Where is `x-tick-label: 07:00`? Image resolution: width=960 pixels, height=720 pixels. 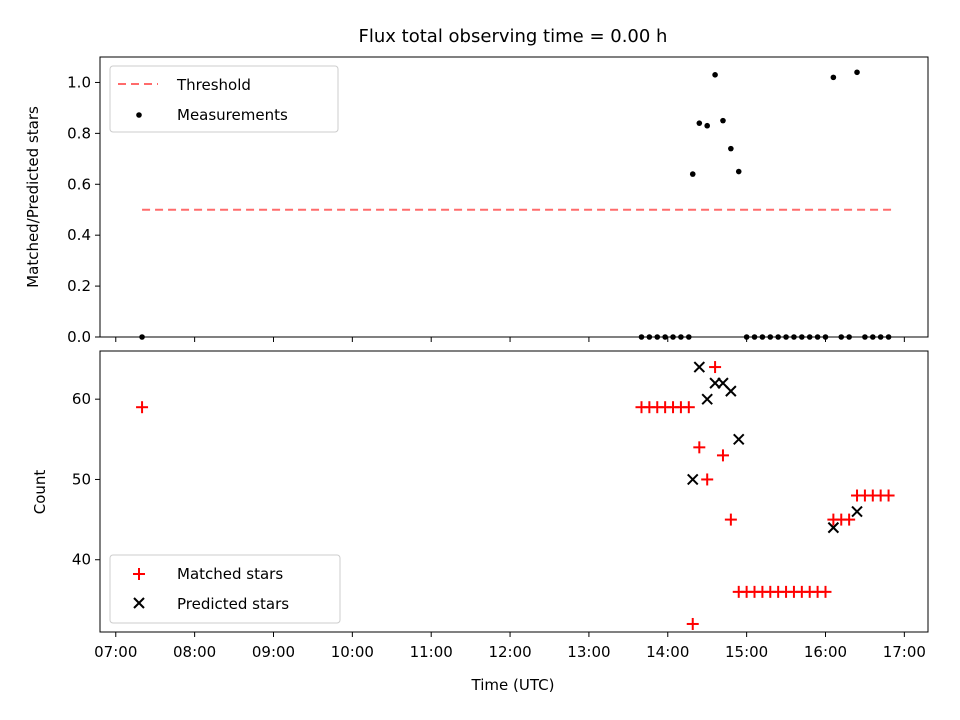
x-tick-label: 07:00 is located at coordinates (115, 652).